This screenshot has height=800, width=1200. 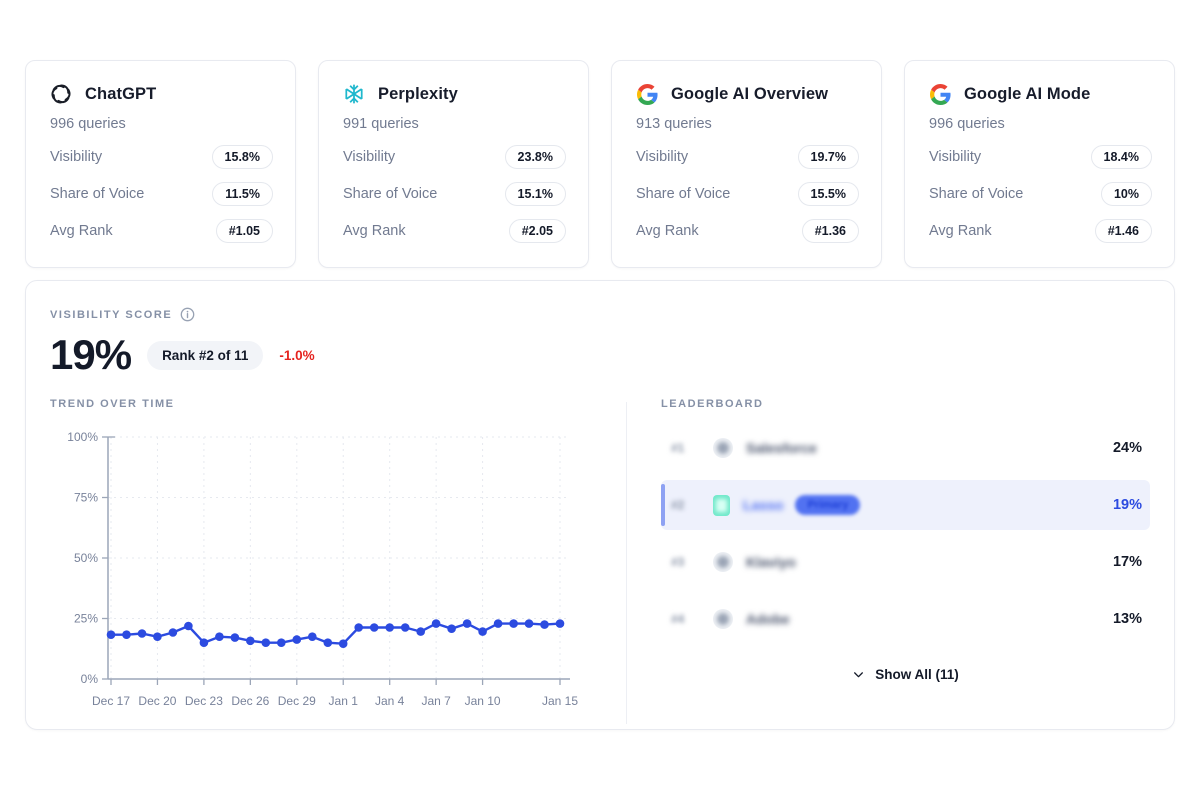 What do you see at coordinates (763, 505) in the screenshot?
I see `company-name-blurred: Lasso` at bounding box center [763, 505].